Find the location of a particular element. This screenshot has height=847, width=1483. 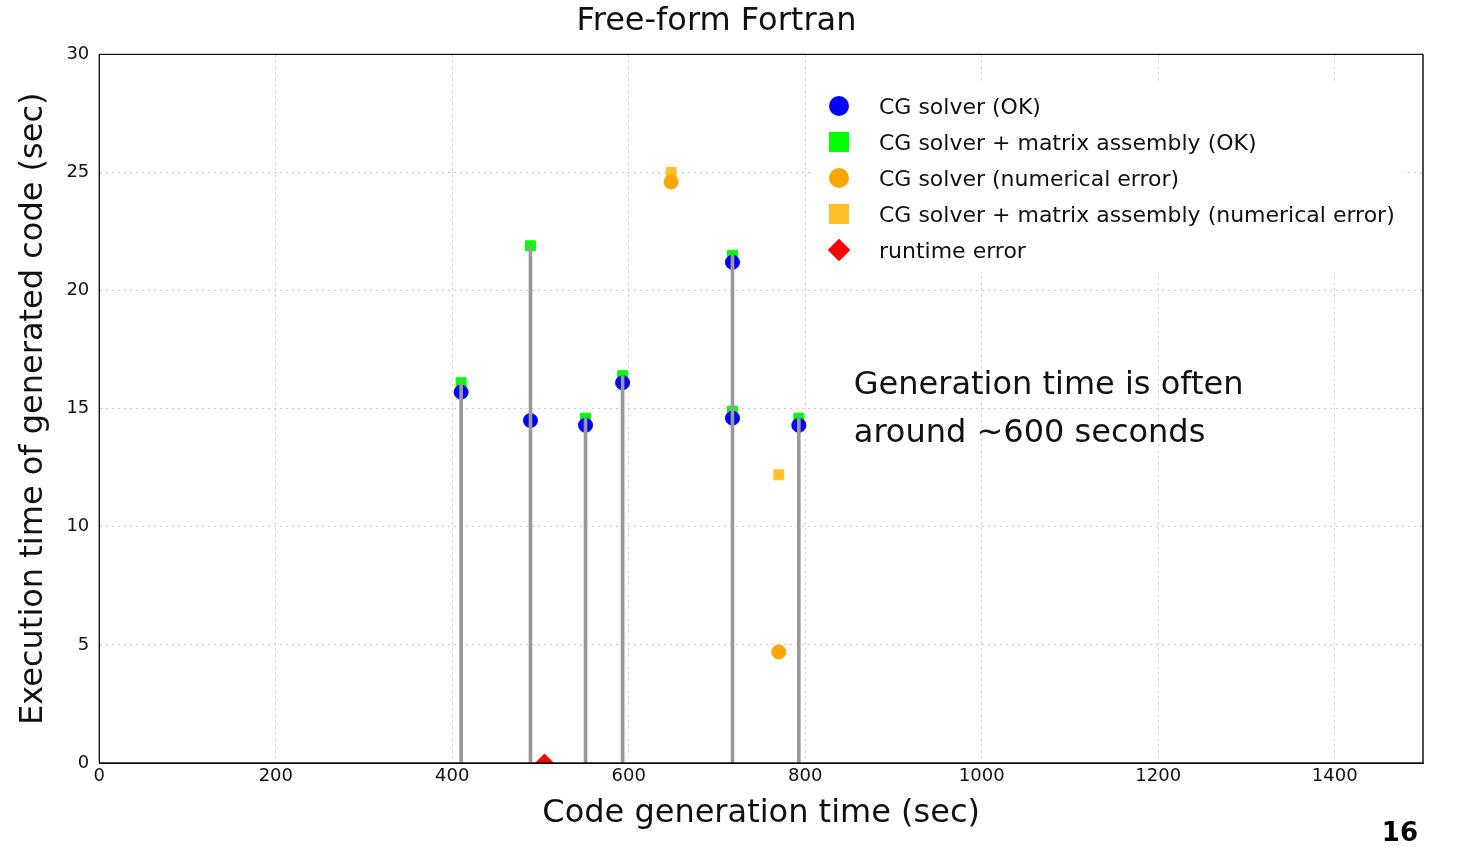

y-tick-label: 20 is located at coordinates (78, 289).